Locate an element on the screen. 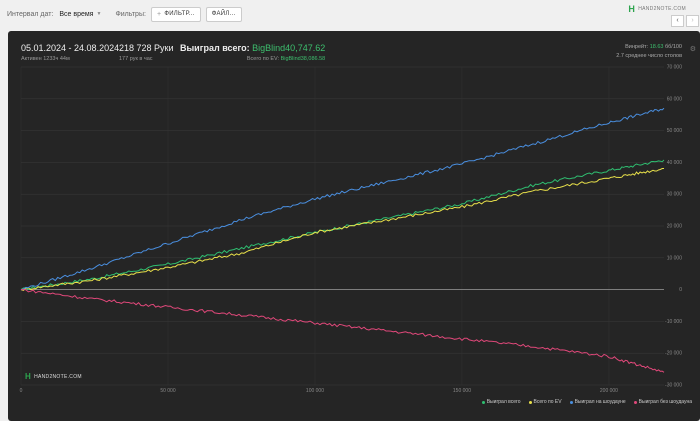 The width and height of the screenshot is (700, 421). y-tick-label: -20 000 is located at coordinates (673, 354).